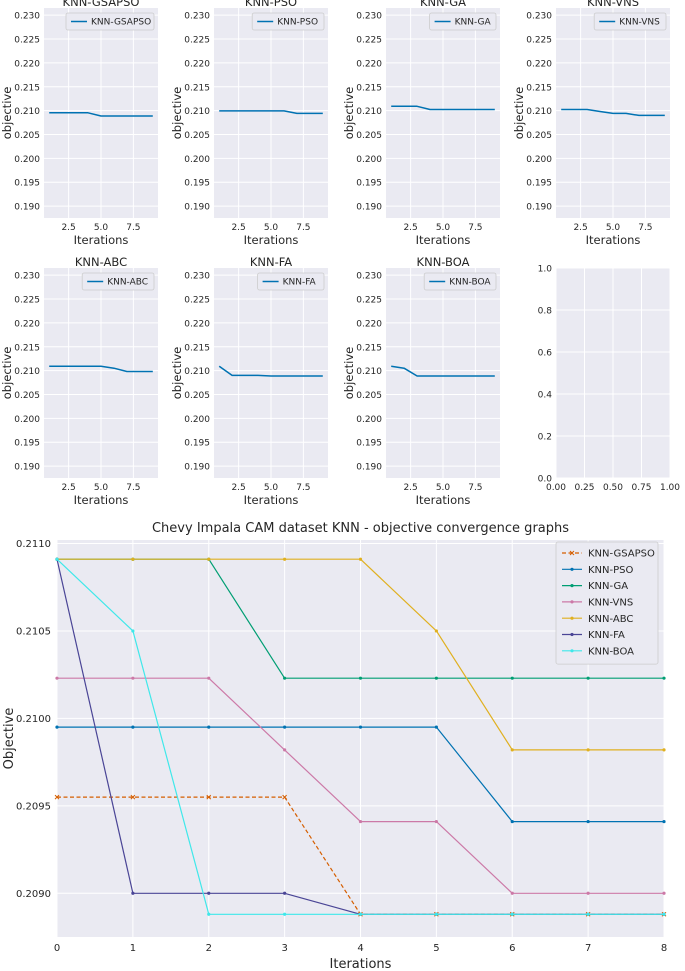 This screenshot has height=971, width=685. I want to click on x-tick-label: 5, so click(436, 948).